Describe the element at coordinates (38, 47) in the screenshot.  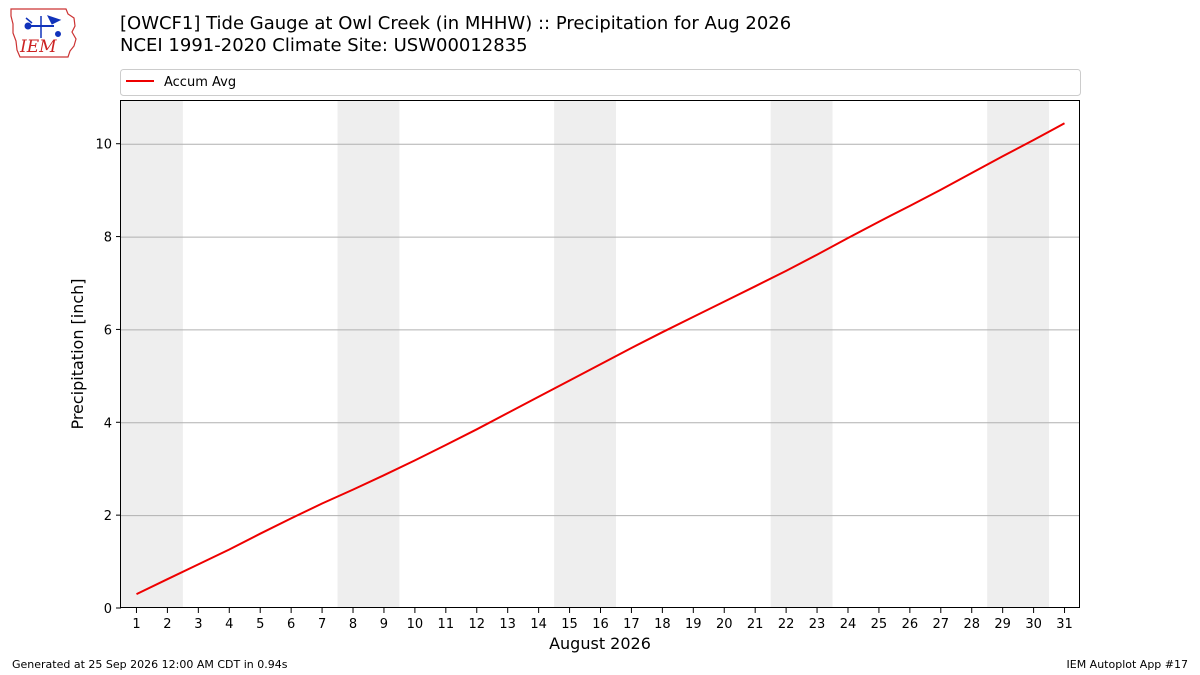
I see `logo-text: IEM` at that location.